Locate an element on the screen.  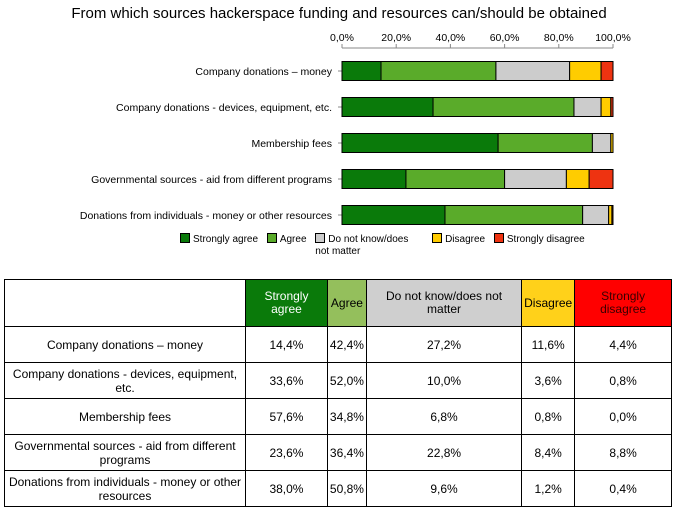
table-cell: 0,4% is located at coordinates (623, 488).